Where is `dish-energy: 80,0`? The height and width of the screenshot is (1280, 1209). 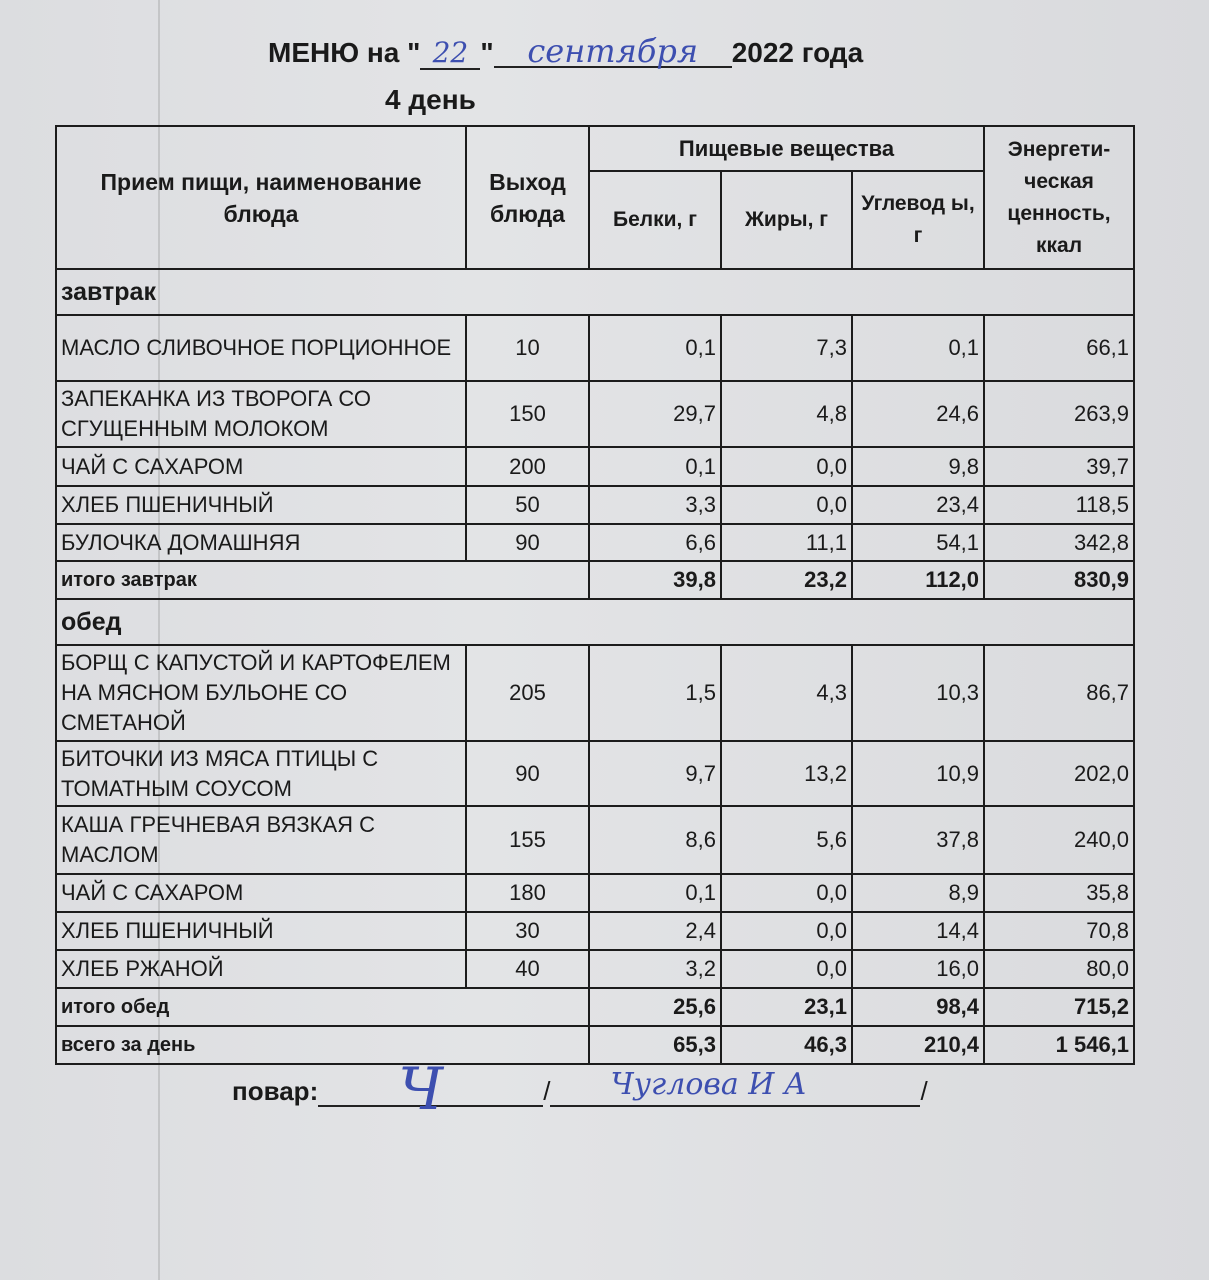
dish-energy: 80,0 is located at coordinates (1059, 969).